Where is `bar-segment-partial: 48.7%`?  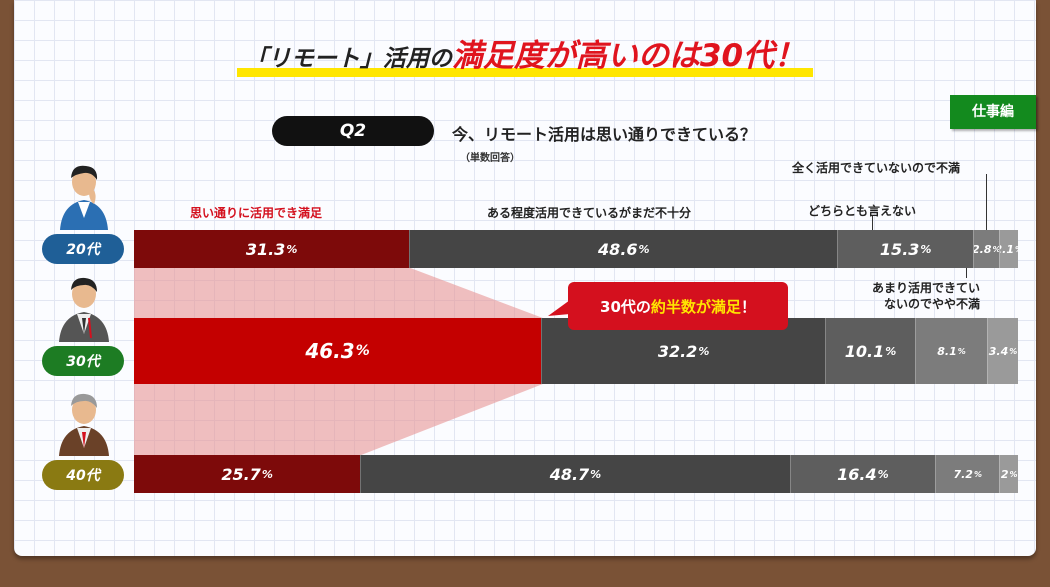
bar-segment-partial: 48.7% is located at coordinates (575, 474).